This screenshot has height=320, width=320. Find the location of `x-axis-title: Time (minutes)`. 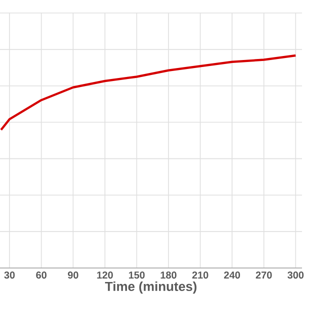

x-axis-title: Time (minutes) is located at coordinates (150, 287).